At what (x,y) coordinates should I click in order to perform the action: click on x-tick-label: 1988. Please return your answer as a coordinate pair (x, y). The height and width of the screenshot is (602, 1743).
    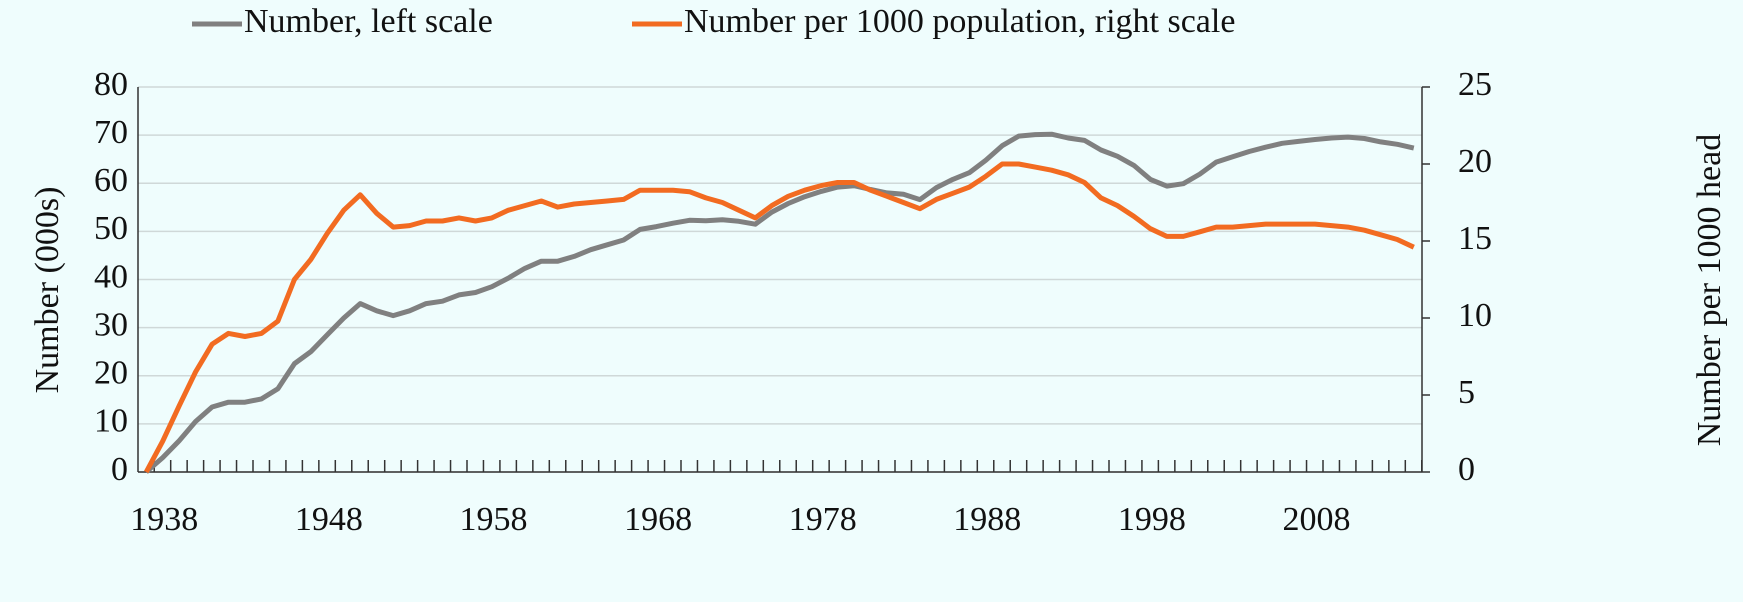
    Looking at the image, I should click on (987, 519).